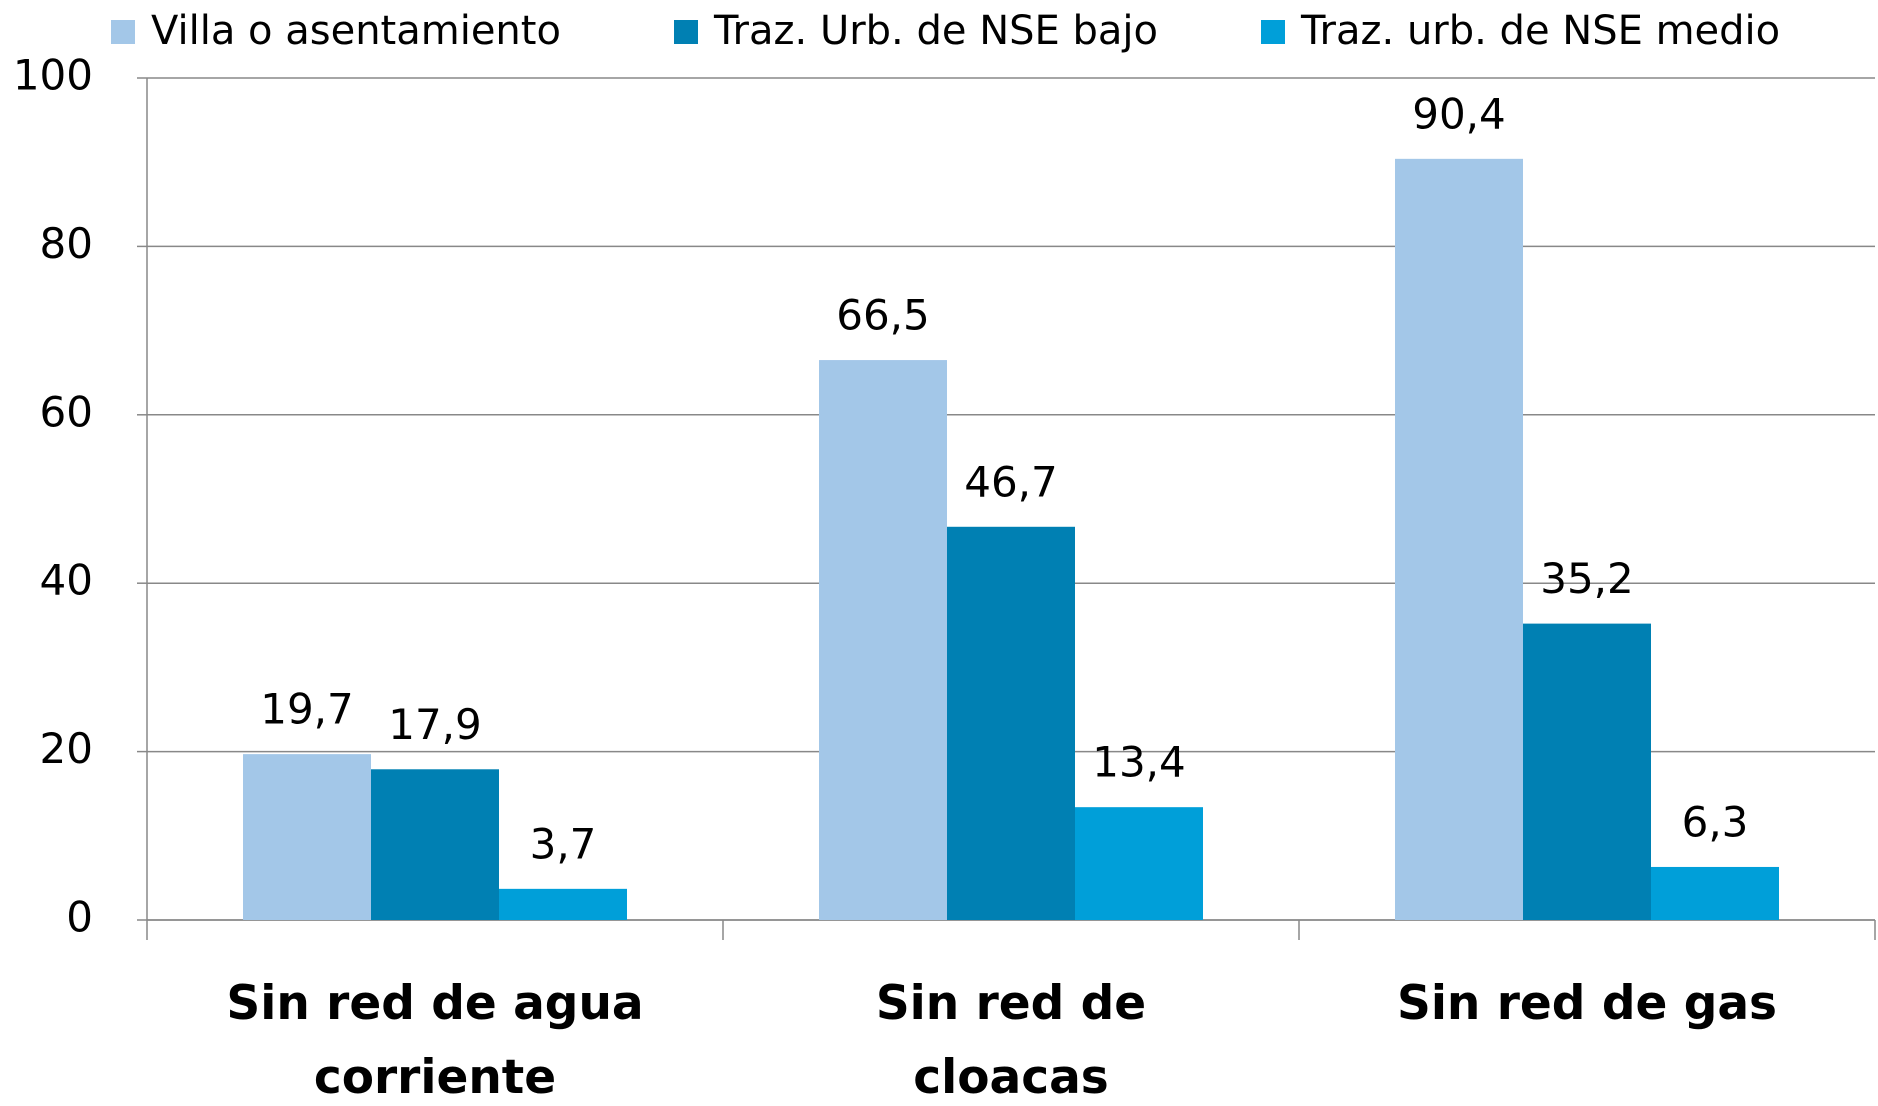 This screenshot has width=1878, height=1106. Describe the element at coordinates (66, 243) in the screenshot. I see `y-tick-label: 80` at that location.